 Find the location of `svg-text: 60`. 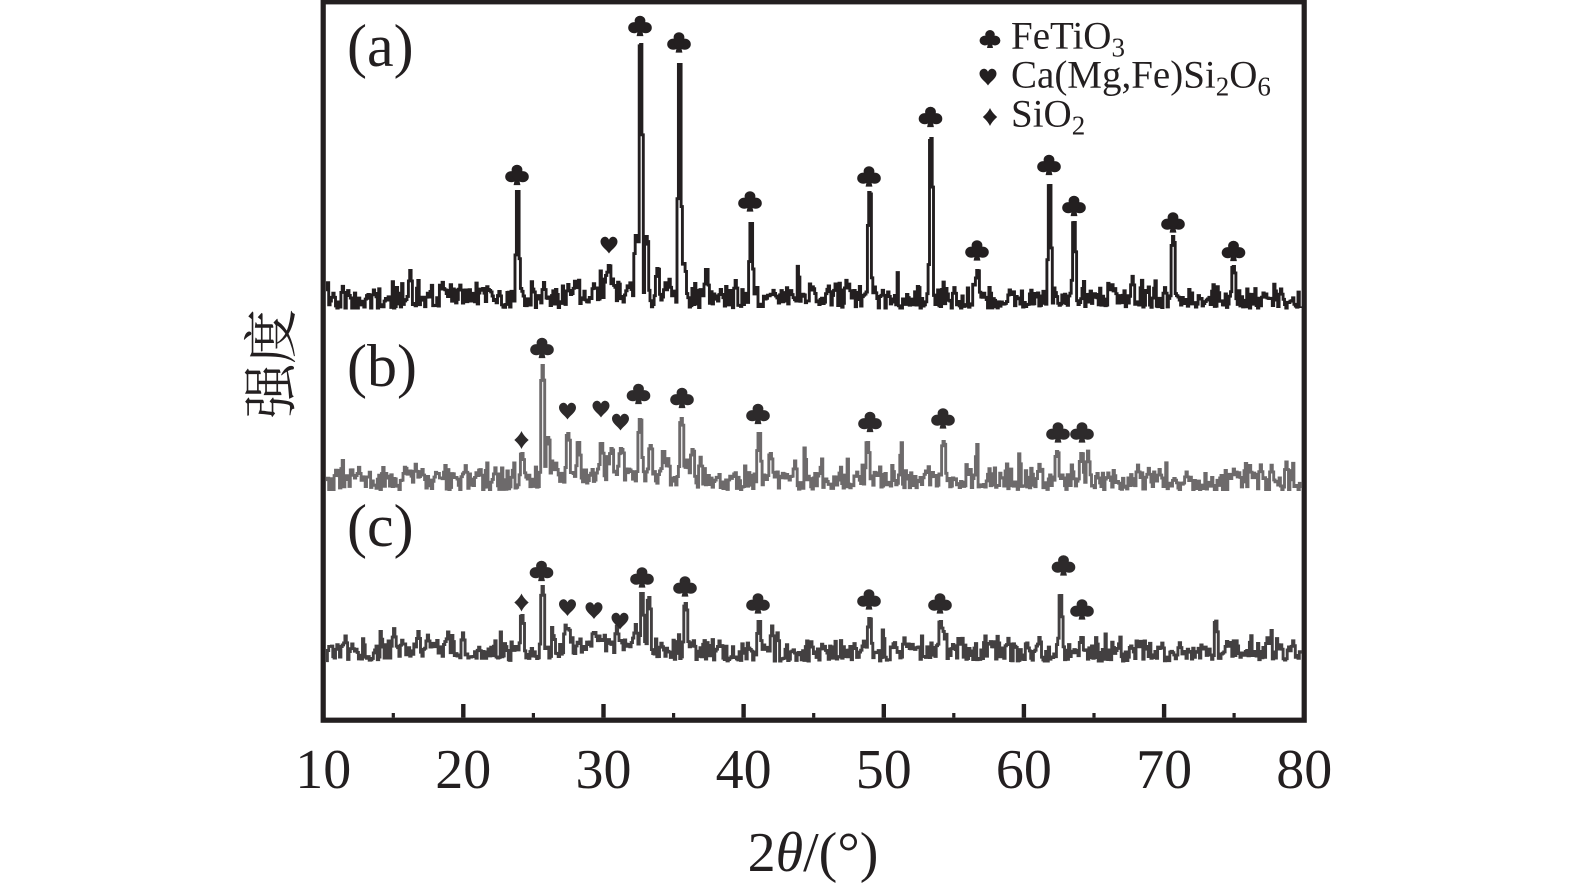

svg-text: 60 is located at coordinates (1024, 770).